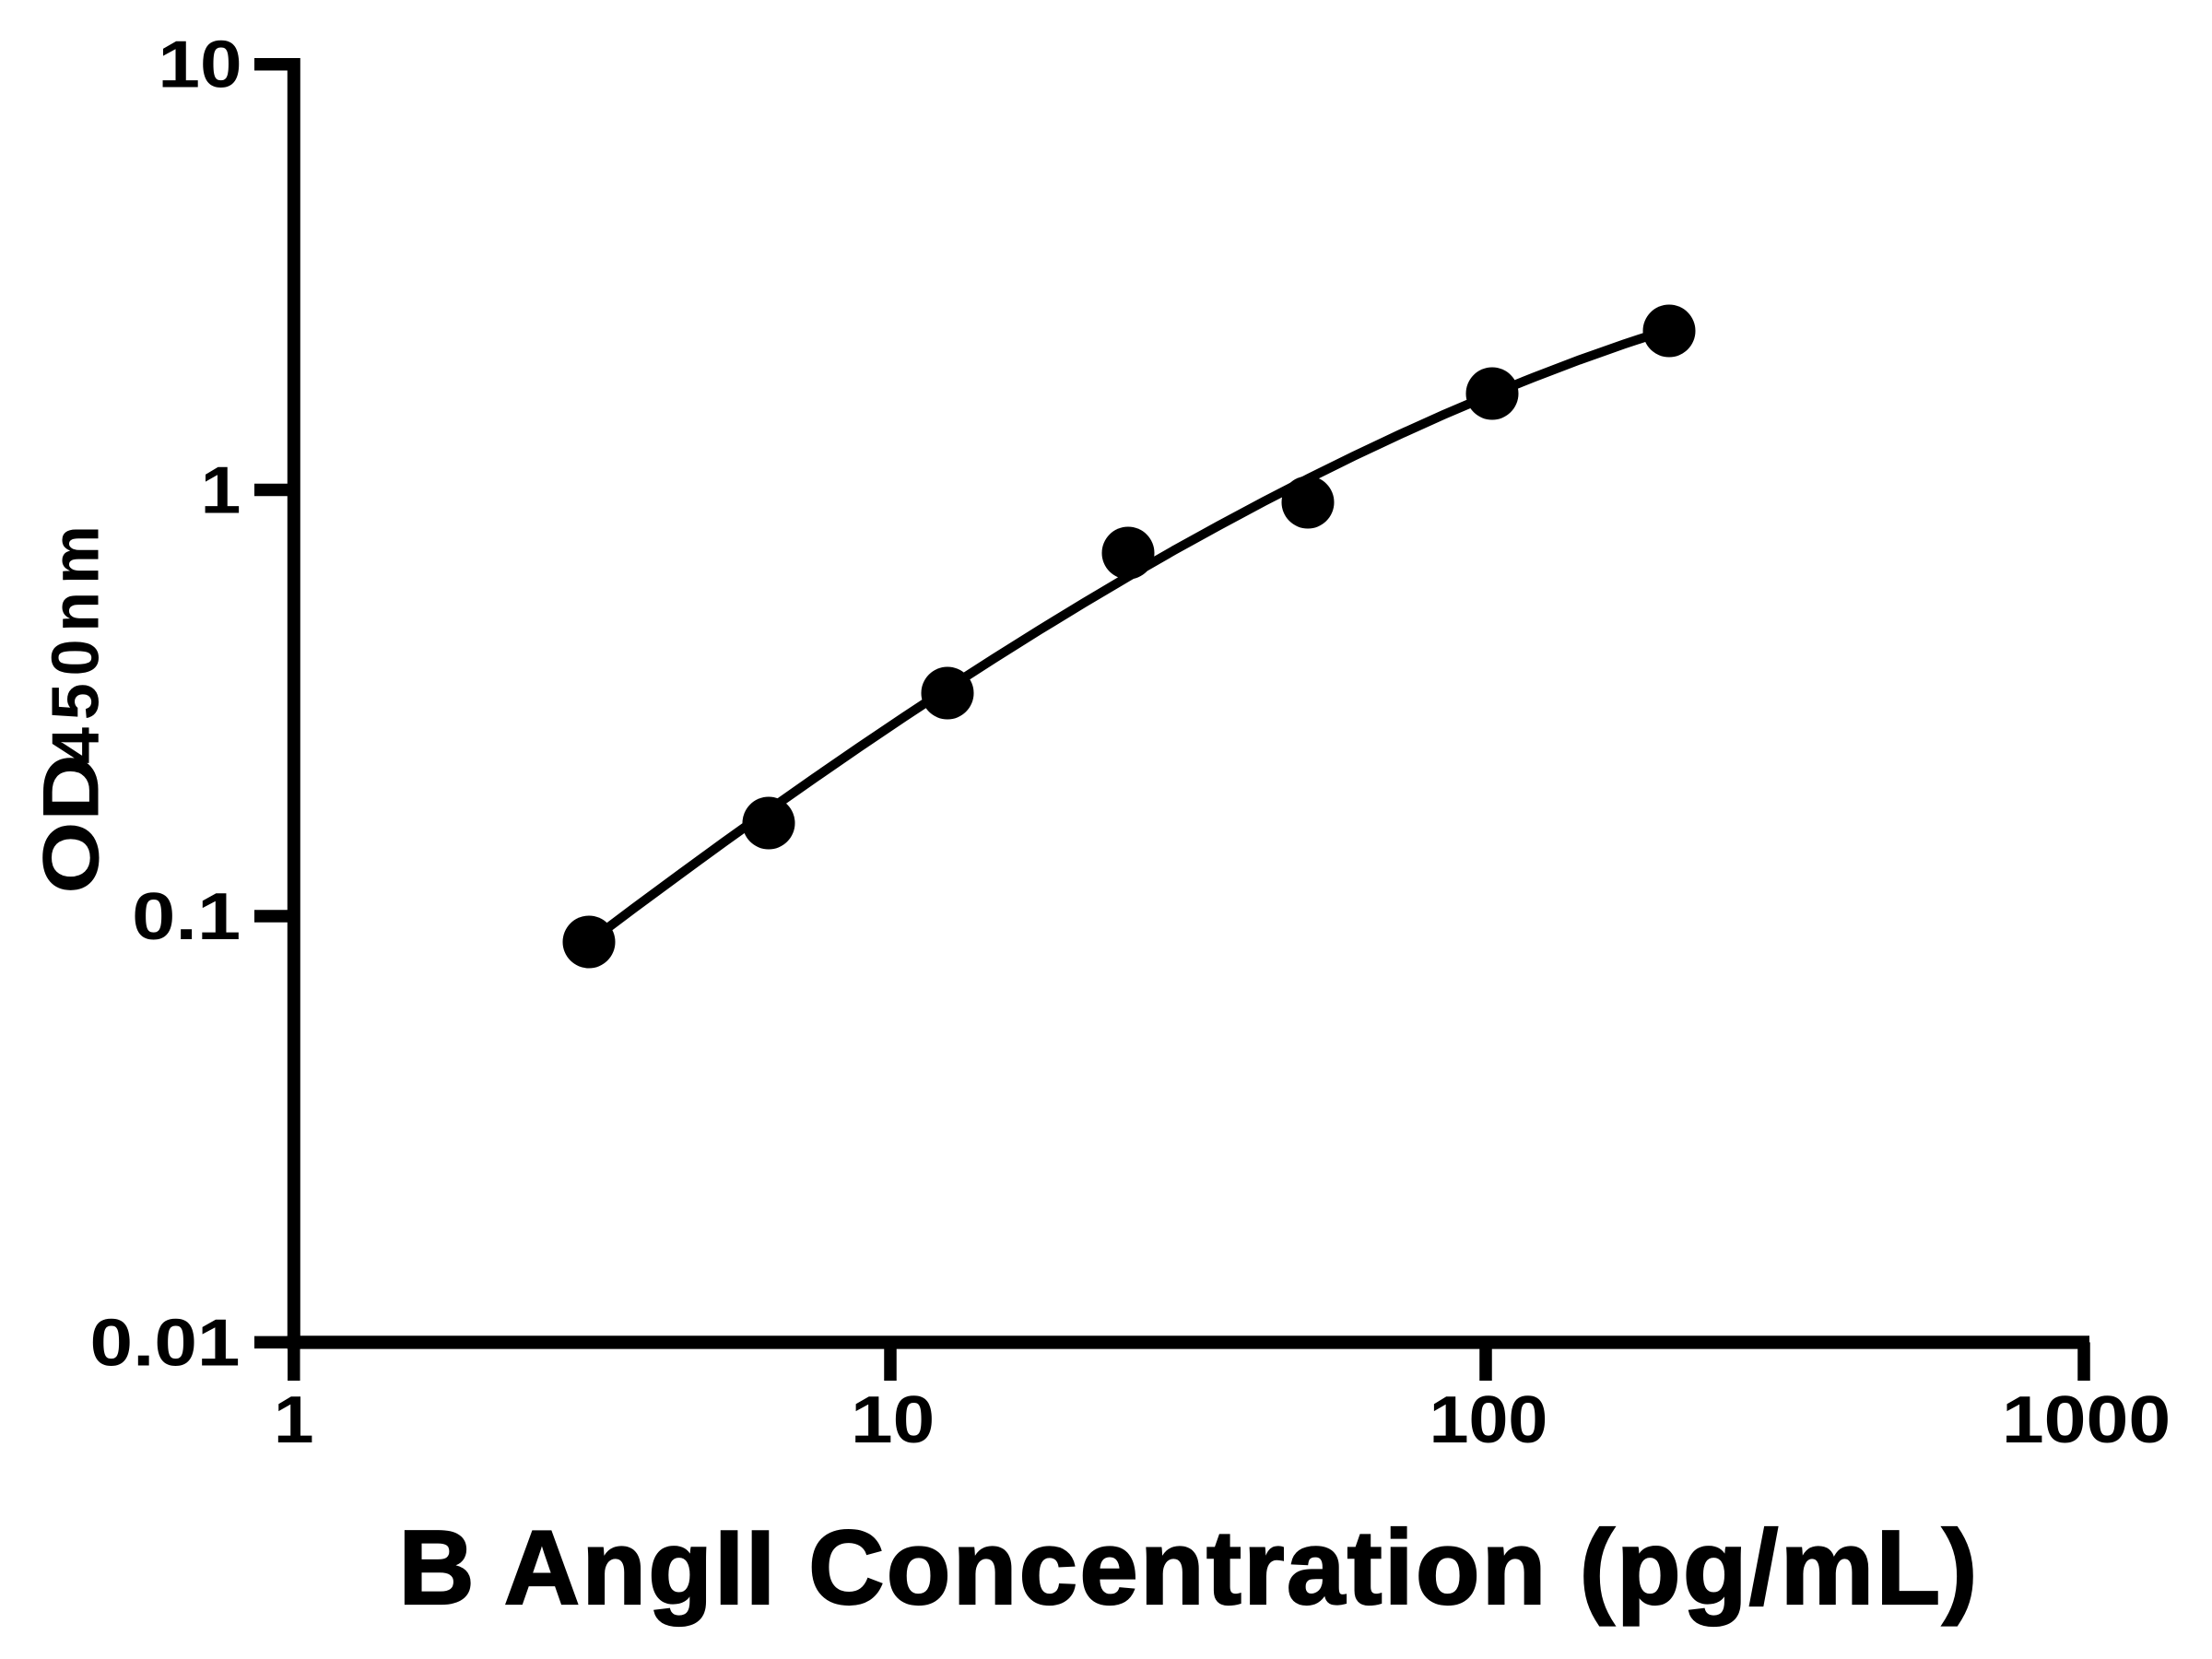 The height and width of the screenshot is (1659, 2212). What do you see at coordinates (72, 824) in the screenshot?
I see `svg-text: OD` at bounding box center [72, 824].